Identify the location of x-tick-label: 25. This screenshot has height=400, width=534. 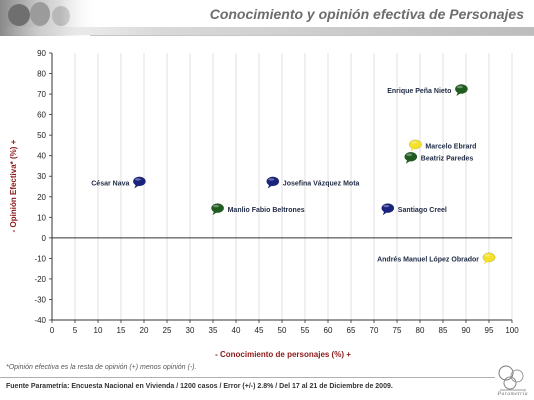
(167, 330).